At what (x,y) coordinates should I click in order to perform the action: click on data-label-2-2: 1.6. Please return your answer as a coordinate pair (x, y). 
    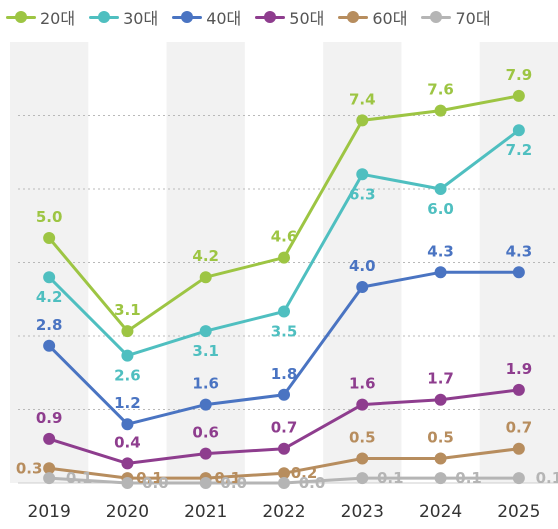
    Looking at the image, I should click on (205, 384).